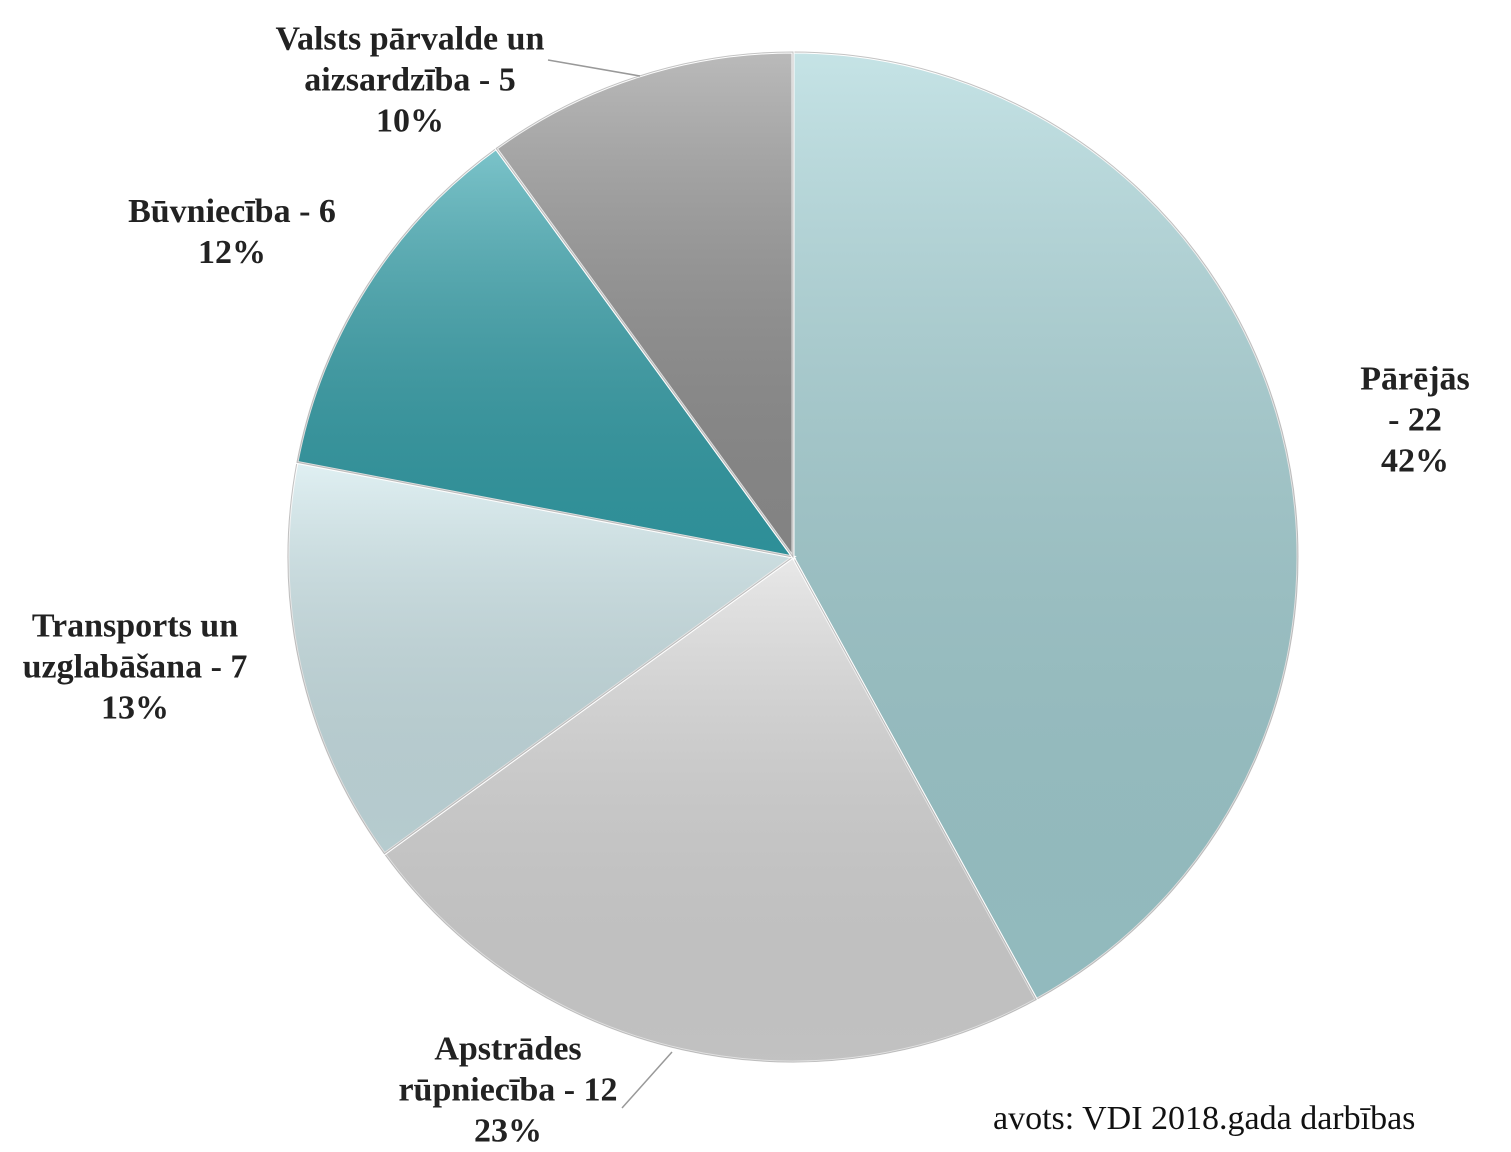  What do you see at coordinates (1415, 399) in the screenshot?
I see `category: Pārējās - 22` at bounding box center [1415, 399].